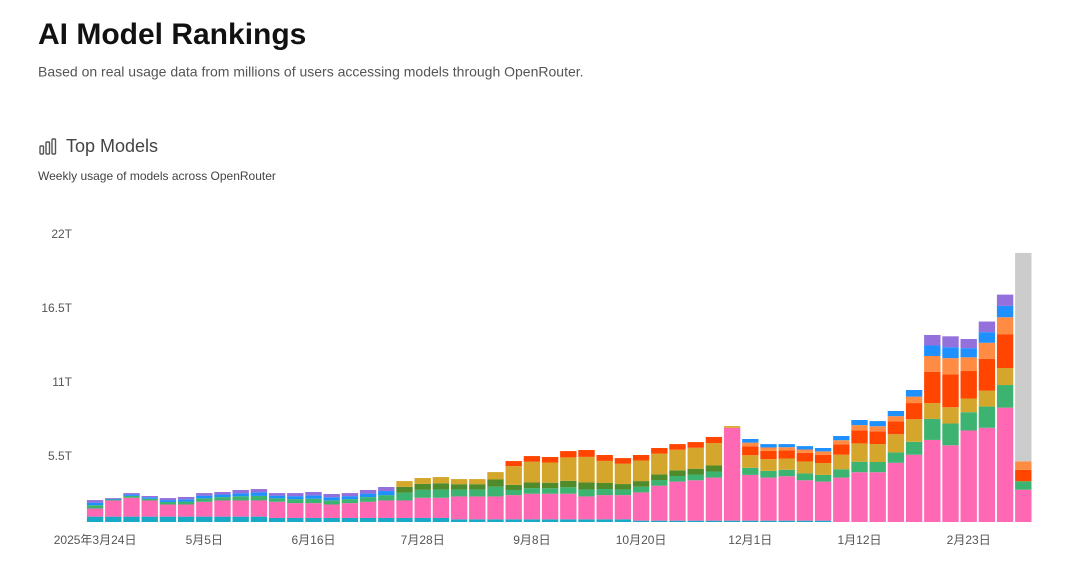  I want to click on chart-subtitle: Weekly usage of models across OpenRouter, so click(157, 176).